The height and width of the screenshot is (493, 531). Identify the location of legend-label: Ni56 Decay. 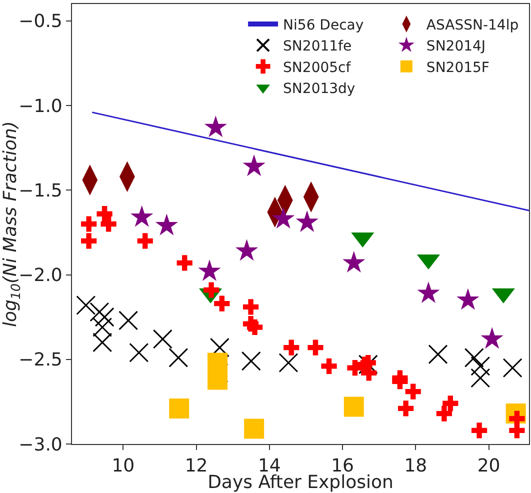
(323, 25).